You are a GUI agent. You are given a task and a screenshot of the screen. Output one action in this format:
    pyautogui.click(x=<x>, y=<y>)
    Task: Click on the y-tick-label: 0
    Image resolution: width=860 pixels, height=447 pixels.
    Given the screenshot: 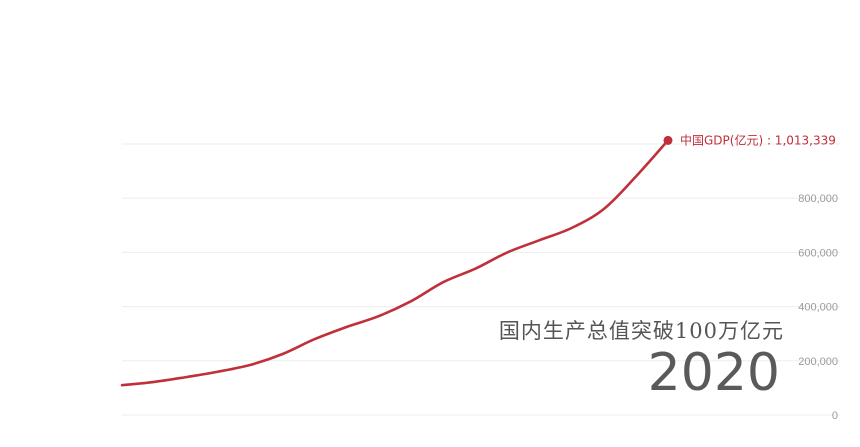 What is the action you would take?
    pyautogui.click(x=835, y=416)
    